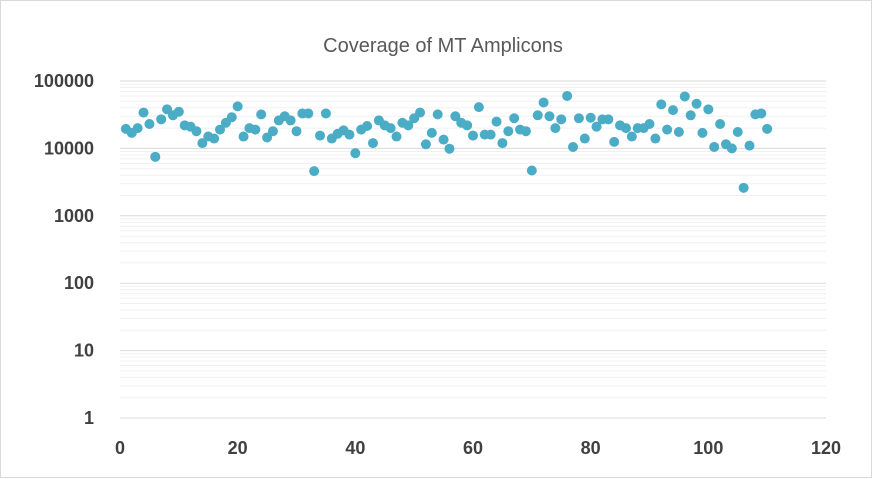 This screenshot has height=479, width=872. What do you see at coordinates (79, 283) in the screenshot?
I see `y-tick-label: 100` at bounding box center [79, 283].